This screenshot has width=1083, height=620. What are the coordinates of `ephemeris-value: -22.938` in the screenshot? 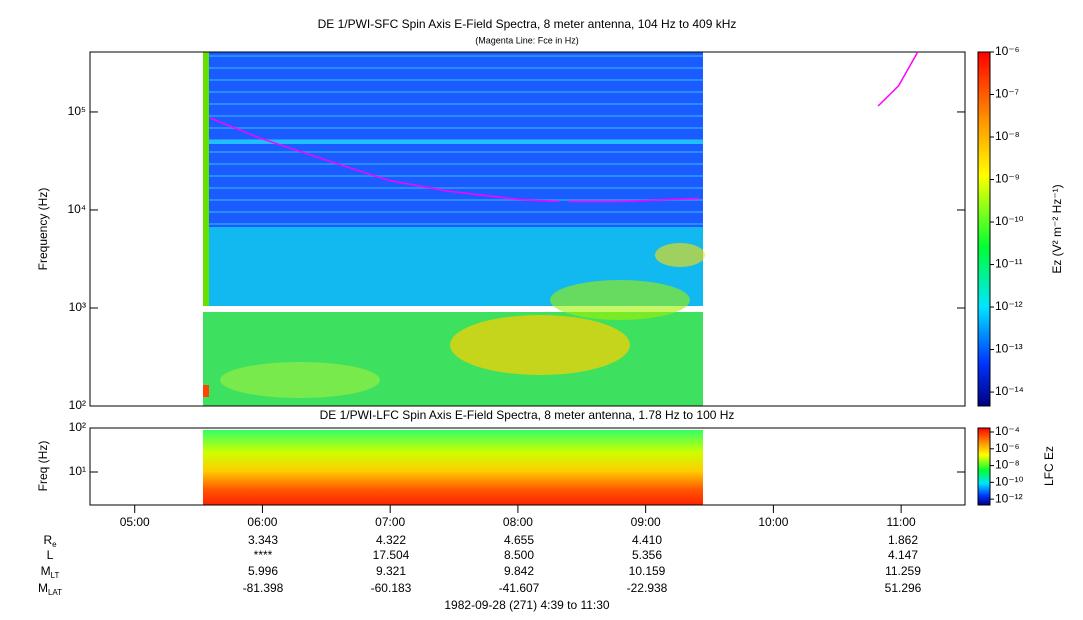 It's located at (647, 588).